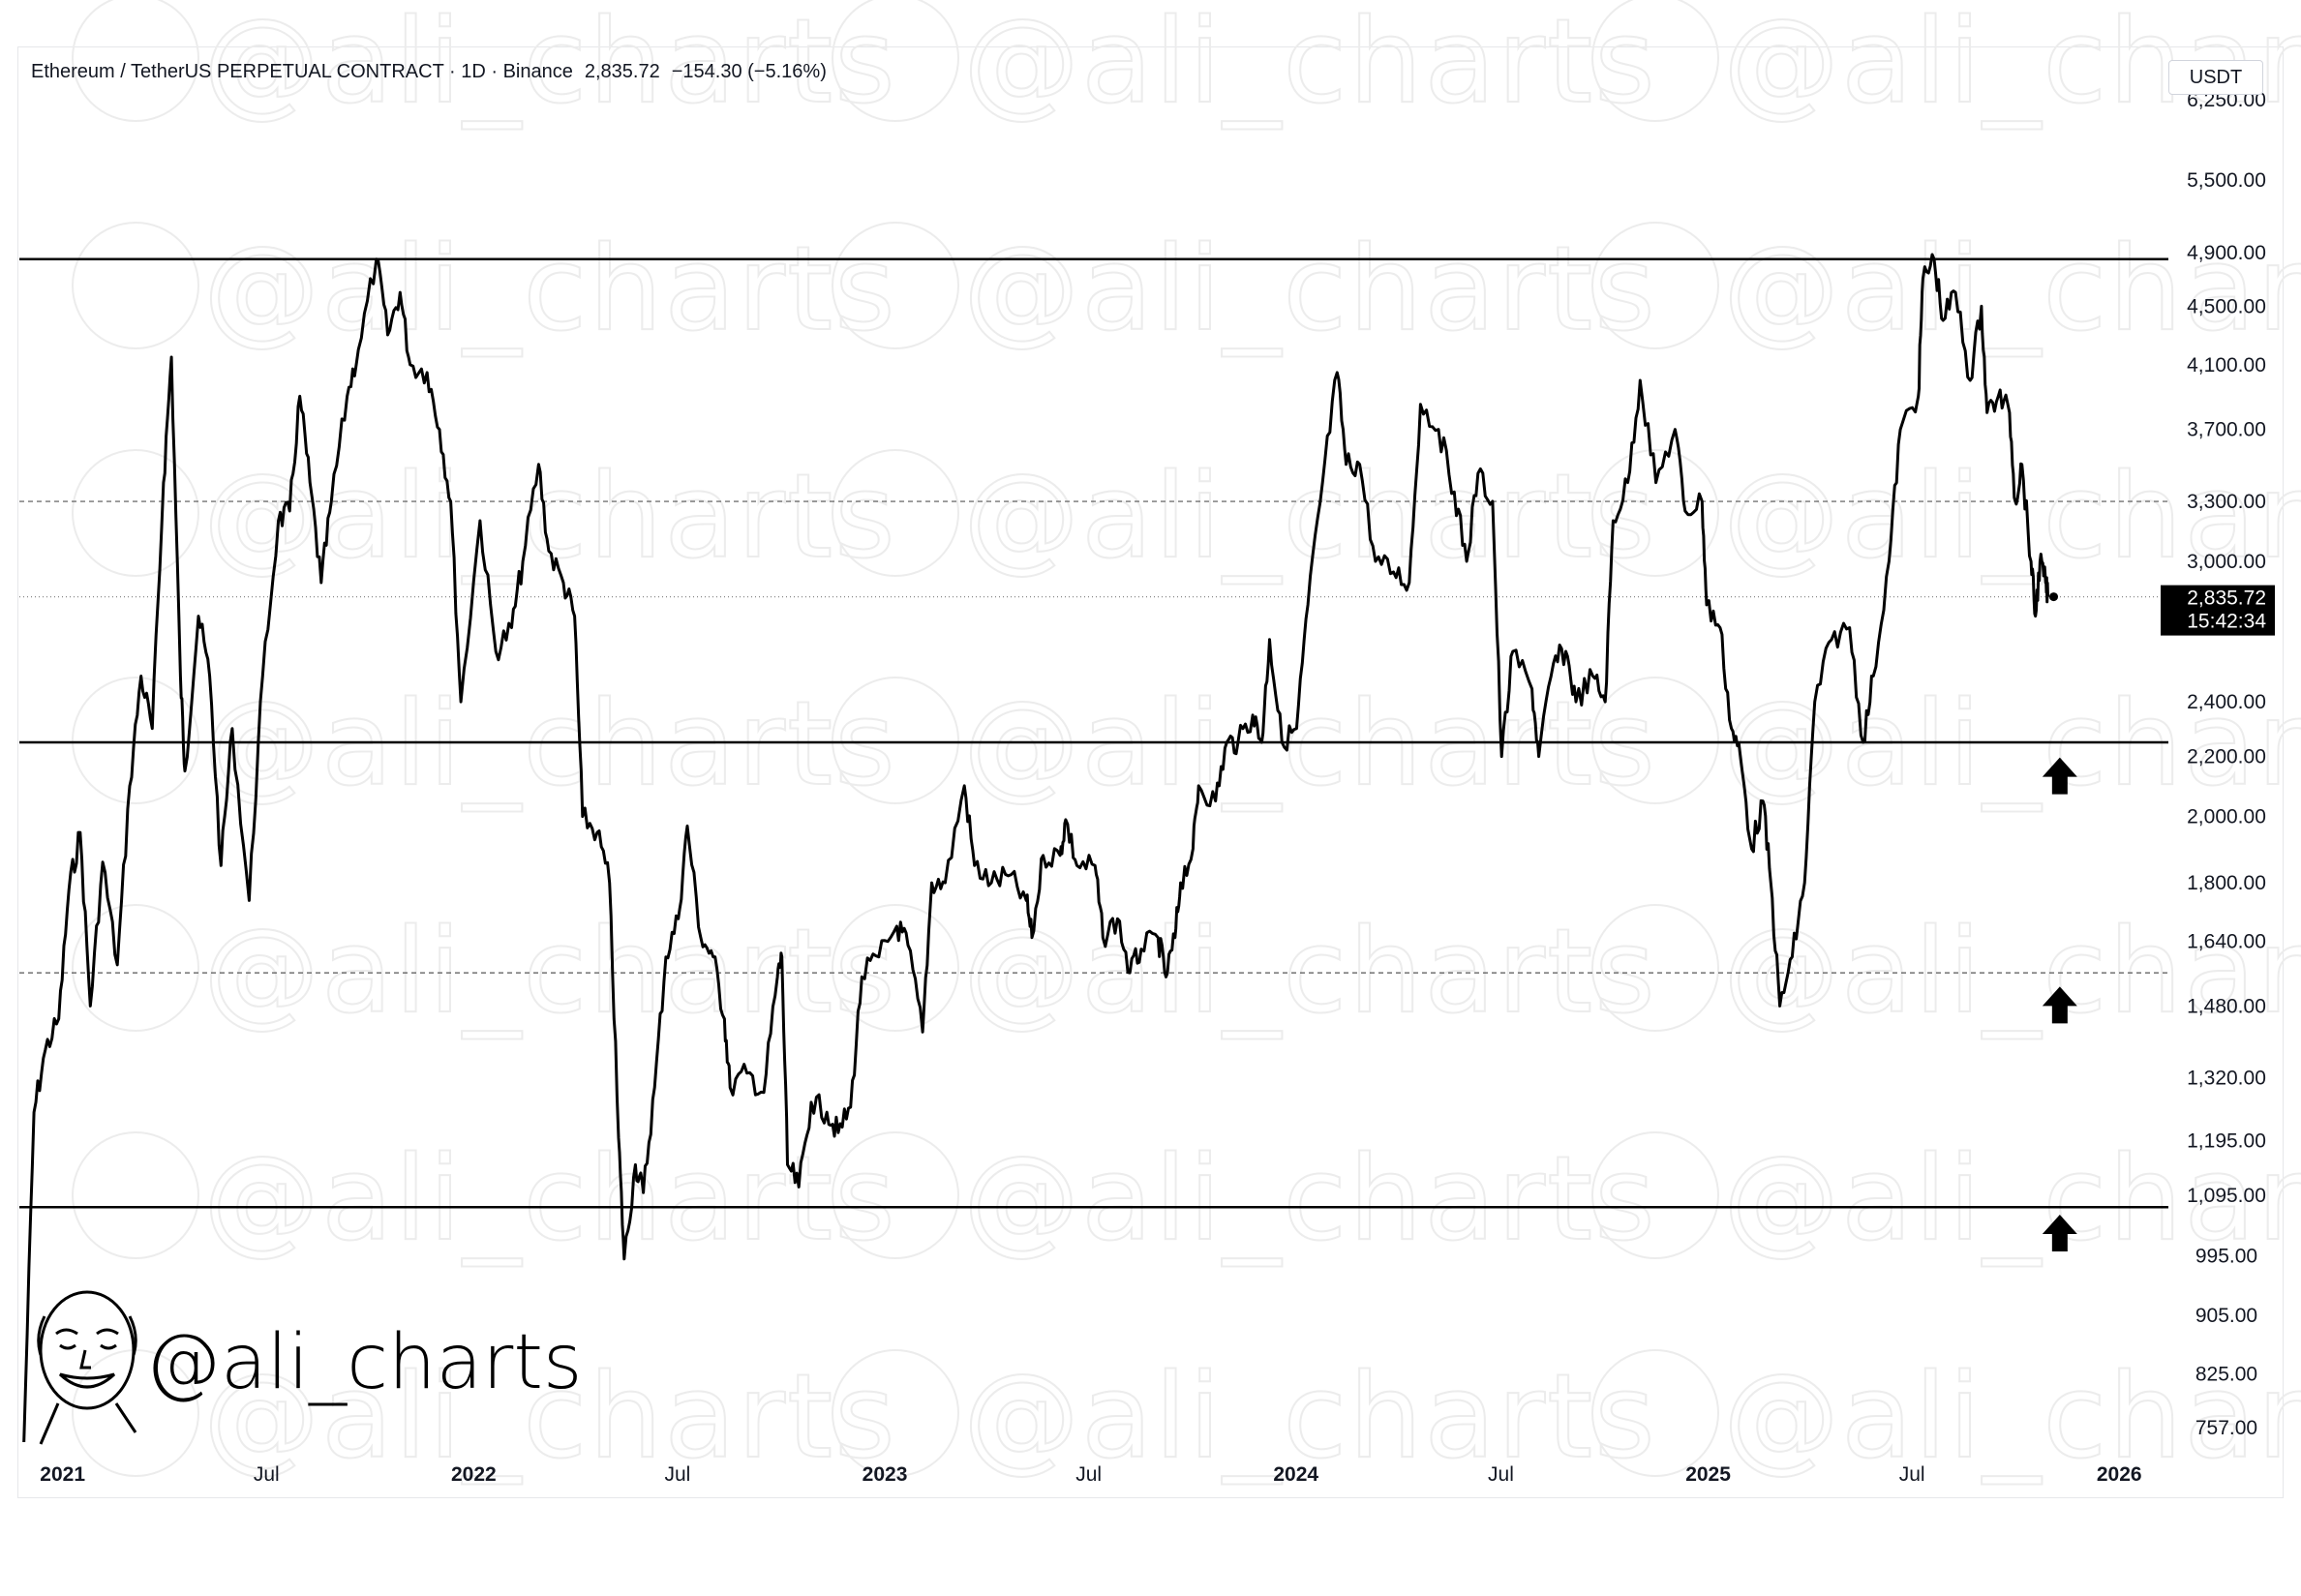 This screenshot has height=1596, width=2301. I want to click on y-tick-label: 4,500.00, so click(2226, 306).